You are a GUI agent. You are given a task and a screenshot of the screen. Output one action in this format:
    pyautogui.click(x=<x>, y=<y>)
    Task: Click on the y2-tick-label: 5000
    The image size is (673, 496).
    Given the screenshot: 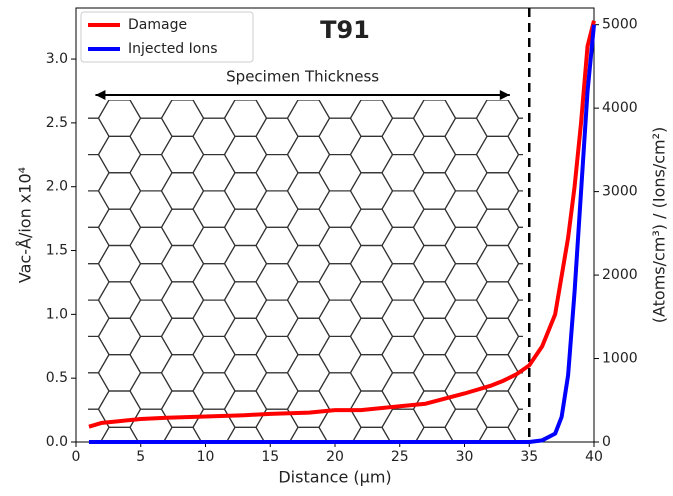 What is the action you would take?
    pyautogui.click(x=620, y=25)
    